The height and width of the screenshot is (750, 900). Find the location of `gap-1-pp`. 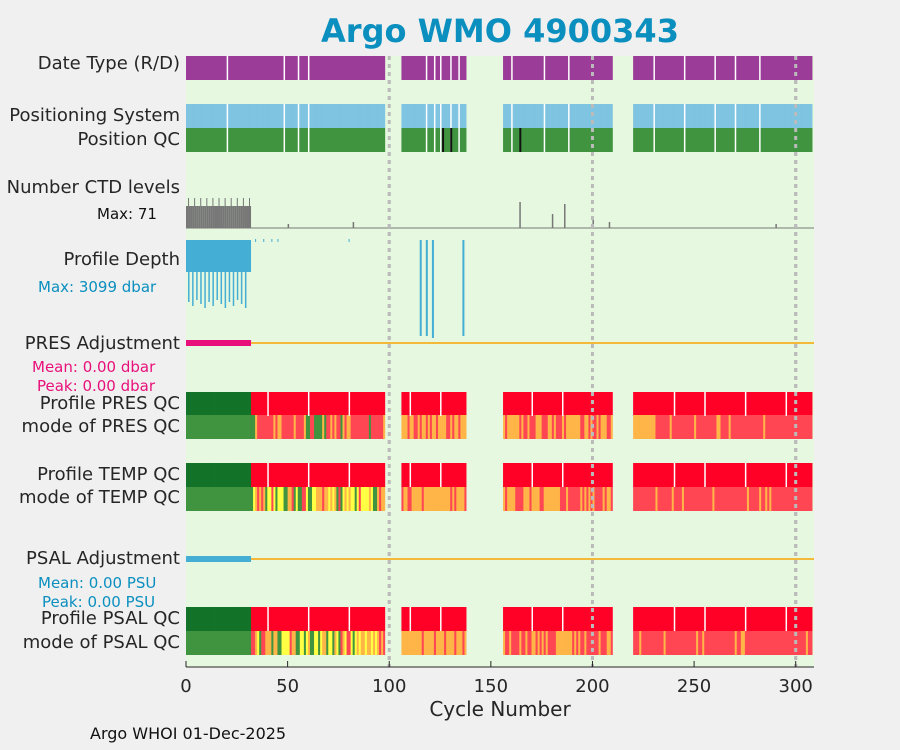

gap-1-pp is located at coordinates (485, 403).